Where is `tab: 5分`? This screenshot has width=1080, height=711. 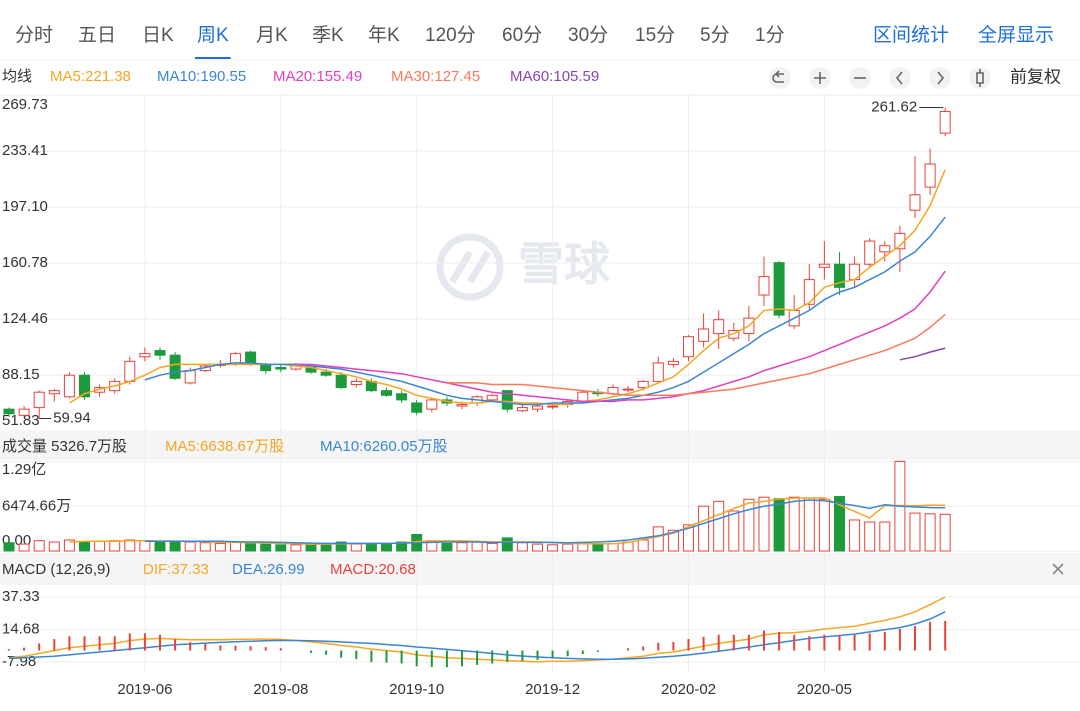 tab: 5分 is located at coordinates (715, 35).